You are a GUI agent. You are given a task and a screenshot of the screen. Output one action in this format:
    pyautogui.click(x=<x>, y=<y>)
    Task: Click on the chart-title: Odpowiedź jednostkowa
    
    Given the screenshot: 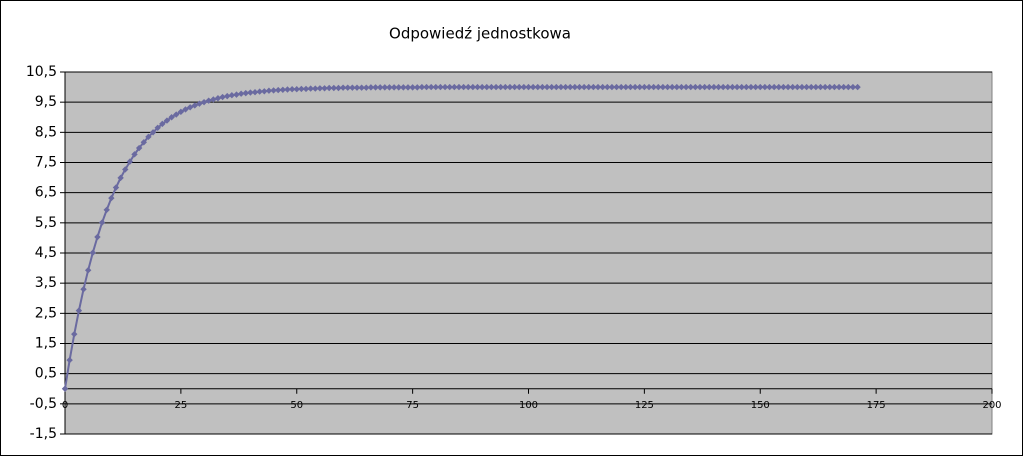 What is the action you would take?
    pyautogui.click(x=480, y=34)
    